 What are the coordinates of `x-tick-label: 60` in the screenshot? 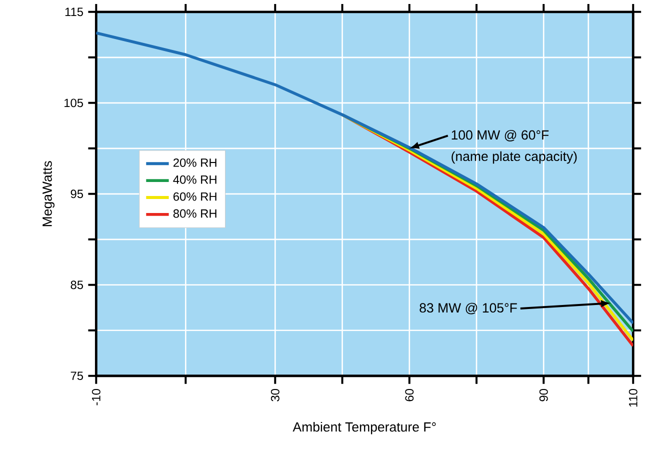 It's located at (409, 395).